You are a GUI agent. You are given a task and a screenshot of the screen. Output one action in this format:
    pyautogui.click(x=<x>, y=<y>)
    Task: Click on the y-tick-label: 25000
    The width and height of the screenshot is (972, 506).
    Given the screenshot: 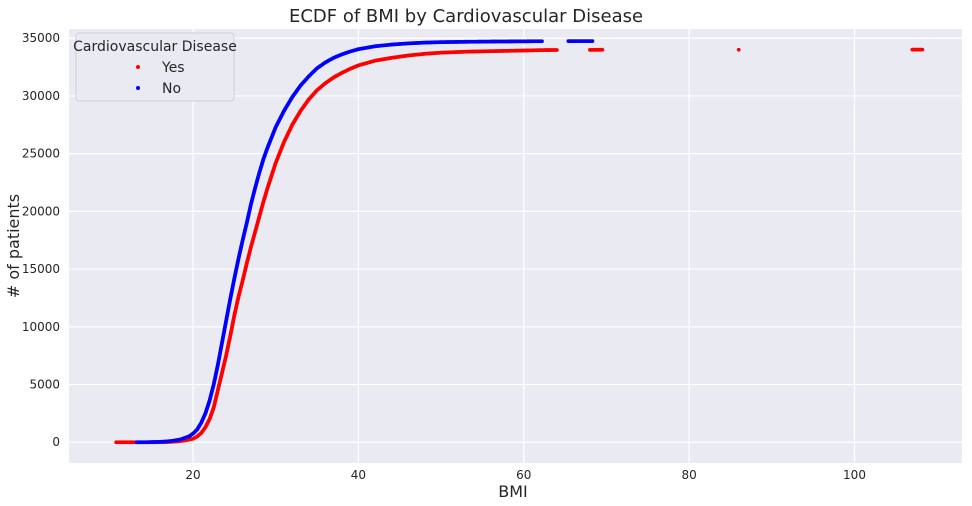 What is the action you would take?
    pyautogui.click(x=41, y=154)
    